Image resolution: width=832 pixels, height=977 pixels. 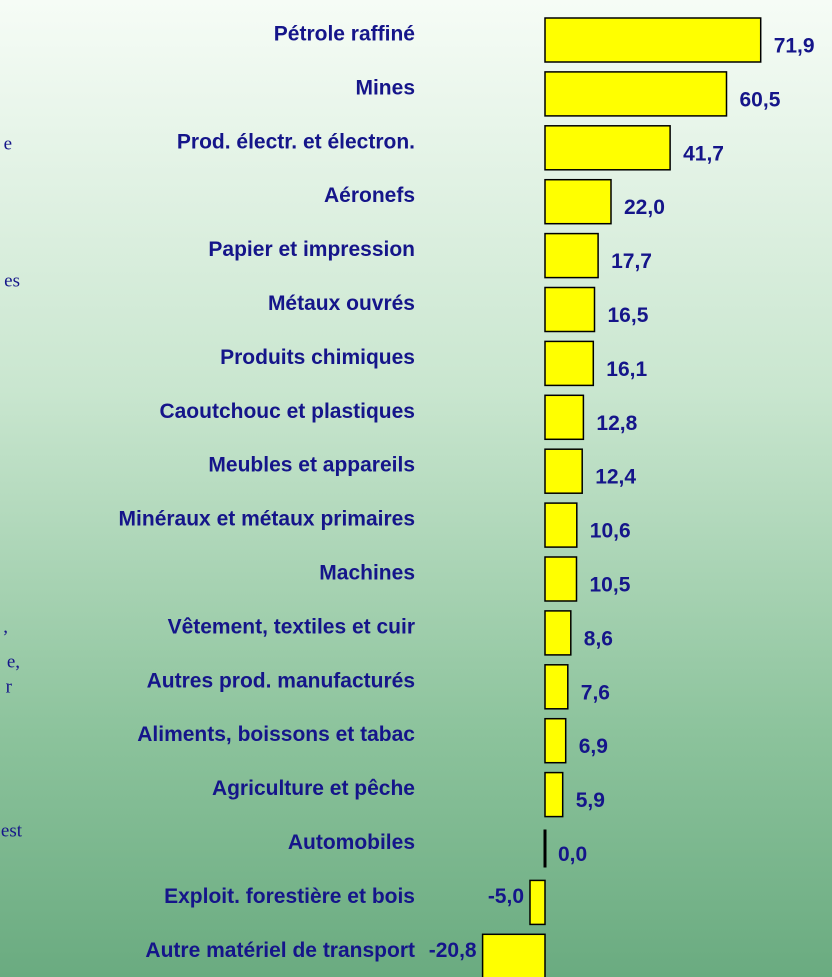 I want to click on value-label: 8,6, so click(x=598, y=638).